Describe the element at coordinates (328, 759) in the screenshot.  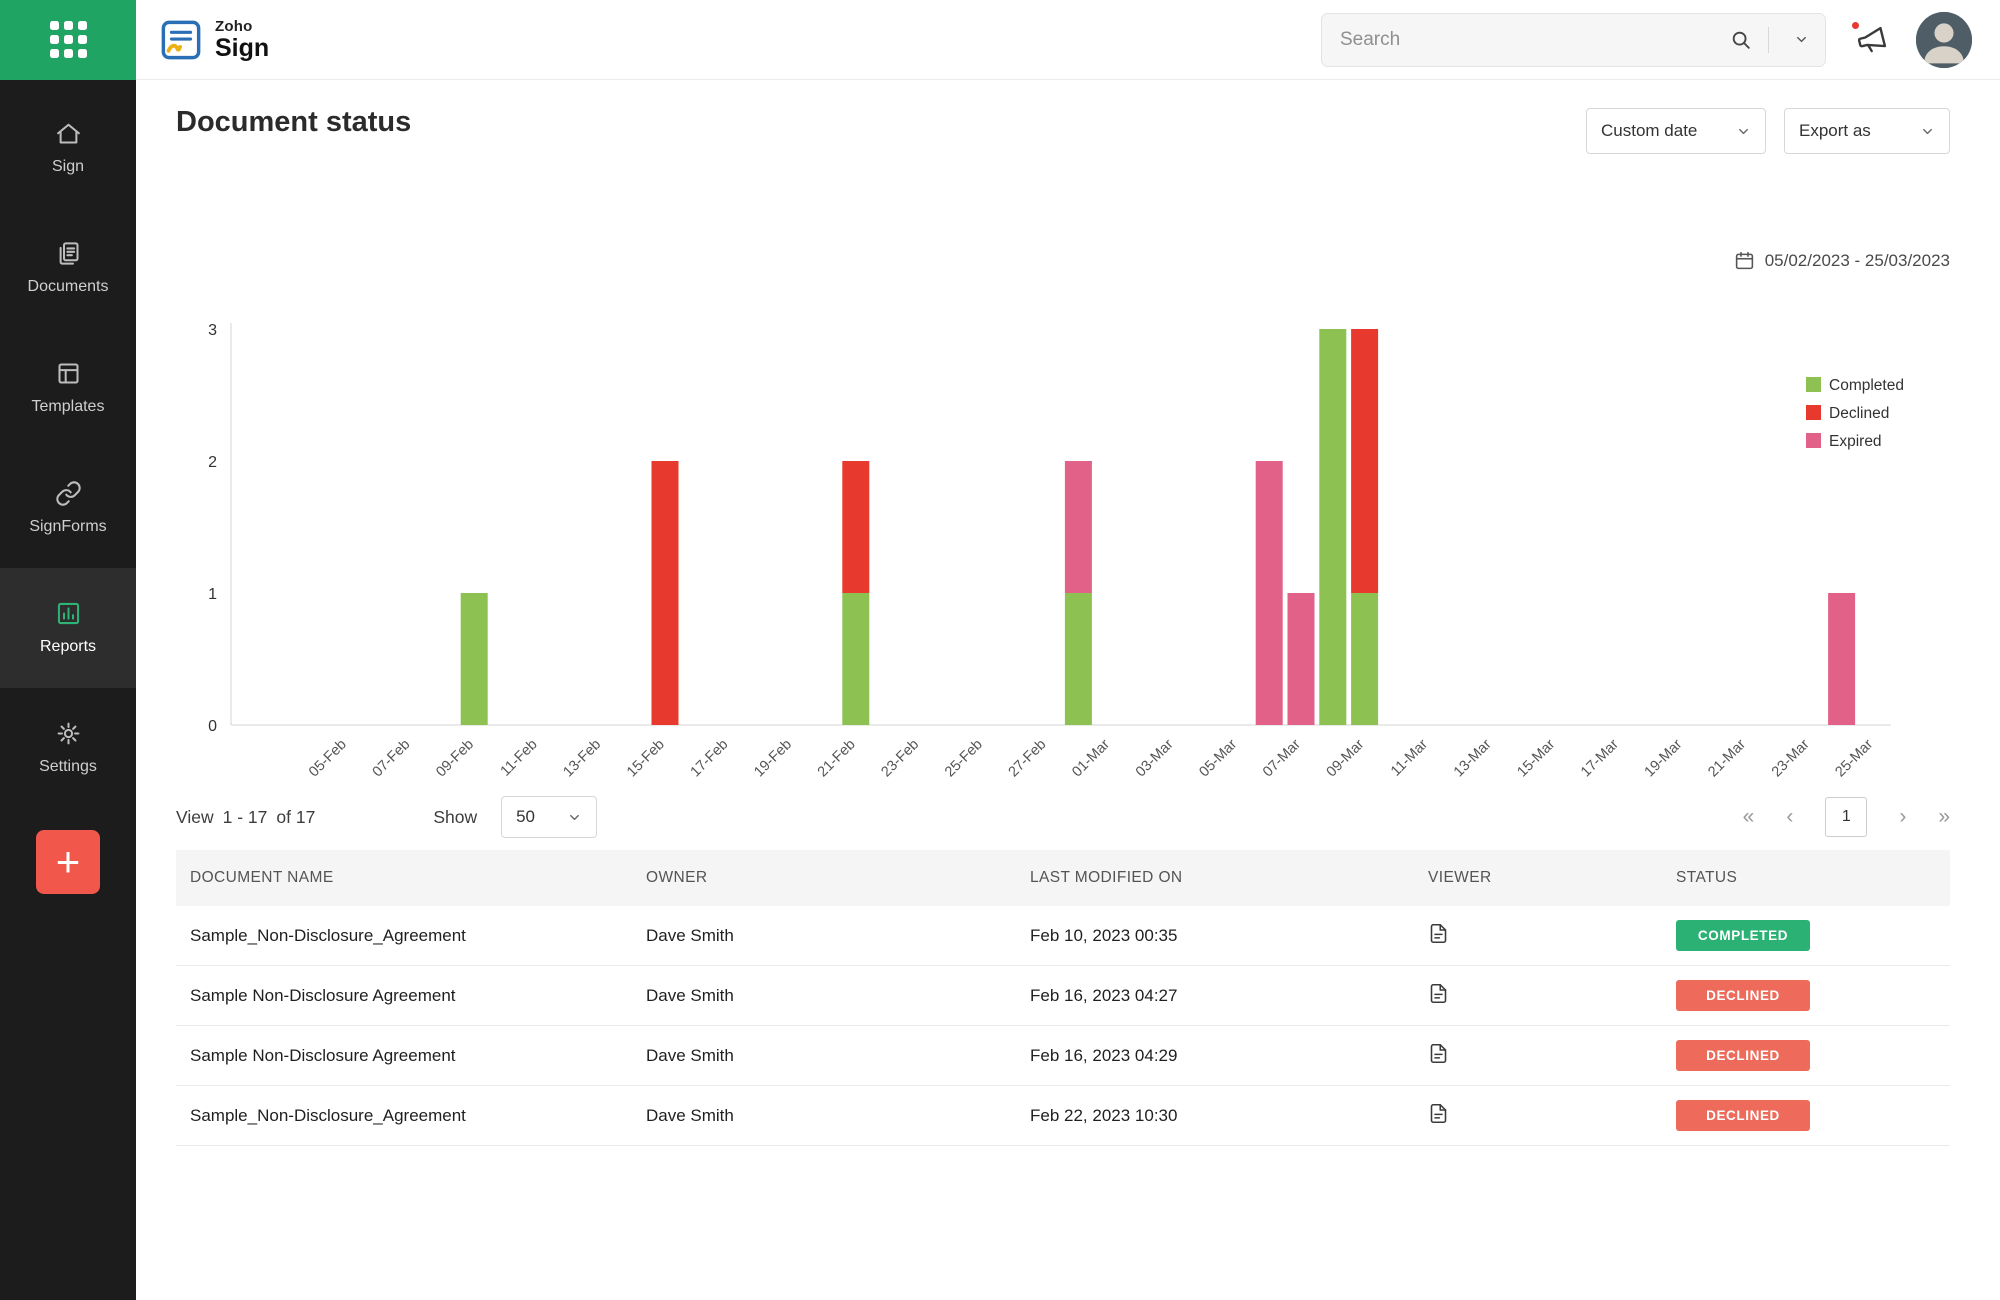
I see `x-tick-label: 05-Feb` at that location.